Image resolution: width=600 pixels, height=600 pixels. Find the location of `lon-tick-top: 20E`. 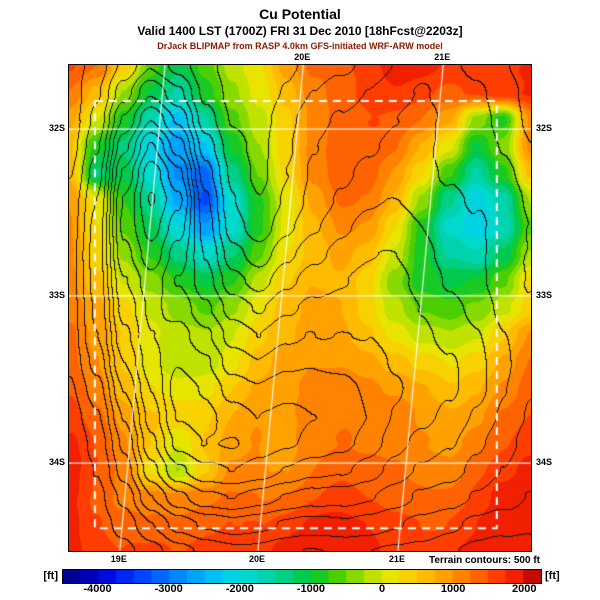

lon-tick-top: 20E is located at coordinates (302, 57).